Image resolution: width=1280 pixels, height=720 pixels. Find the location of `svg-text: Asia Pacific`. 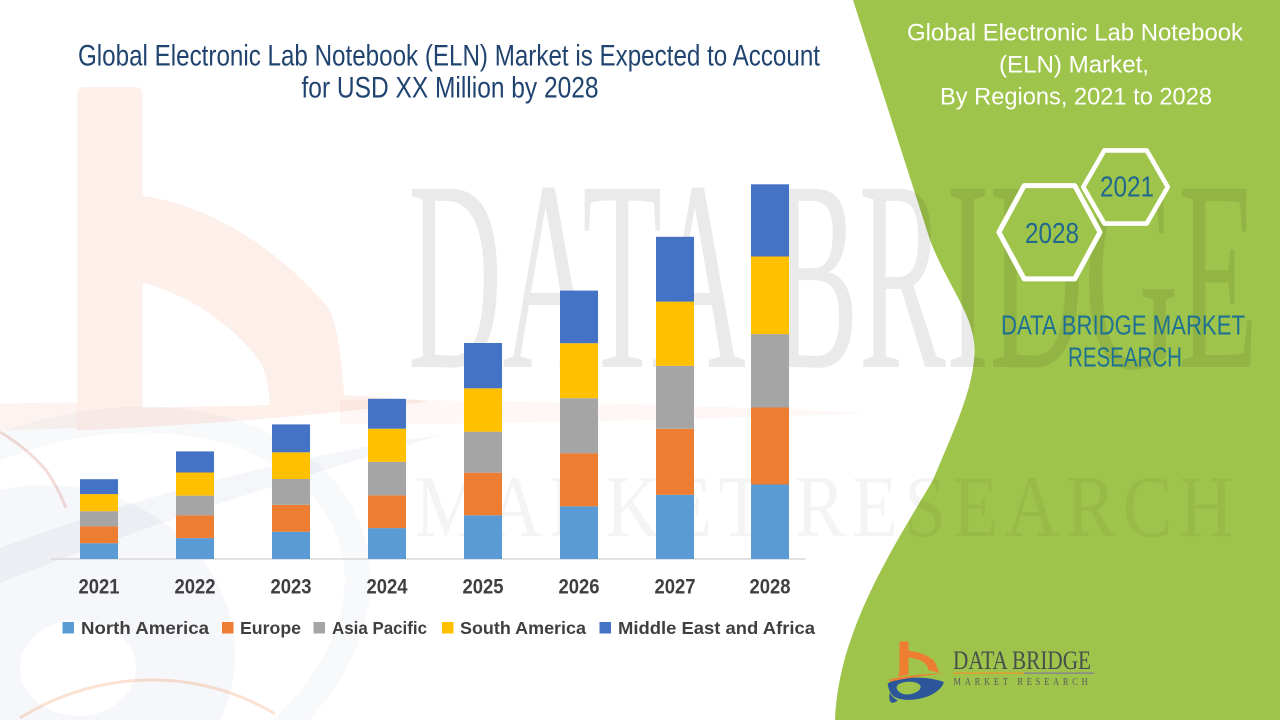

svg-text: Asia Pacific is located at coordinates (379, 628).